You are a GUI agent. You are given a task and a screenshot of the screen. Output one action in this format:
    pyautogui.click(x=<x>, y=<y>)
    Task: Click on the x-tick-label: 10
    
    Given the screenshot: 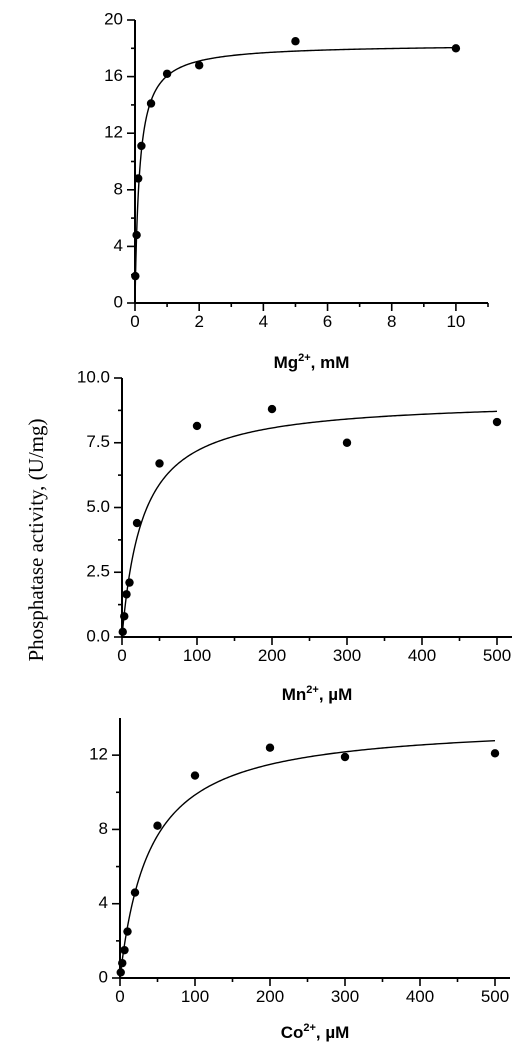 What is the action you would take?
    pyautogui.click(x=455, y=321)
    